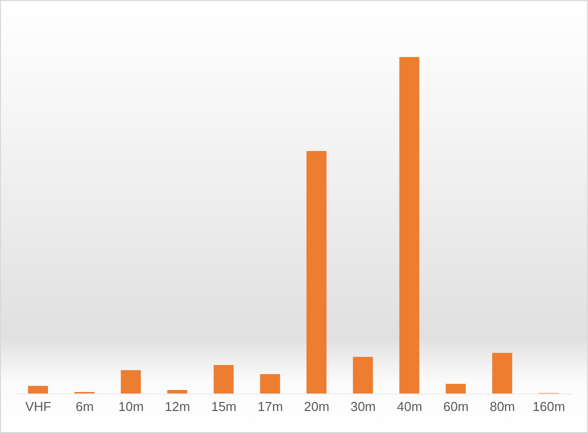  What do you see at coordinates (131, 406) in the screenshot?
I see `x-tick-label: 10m` at bounding box center [131, 406].